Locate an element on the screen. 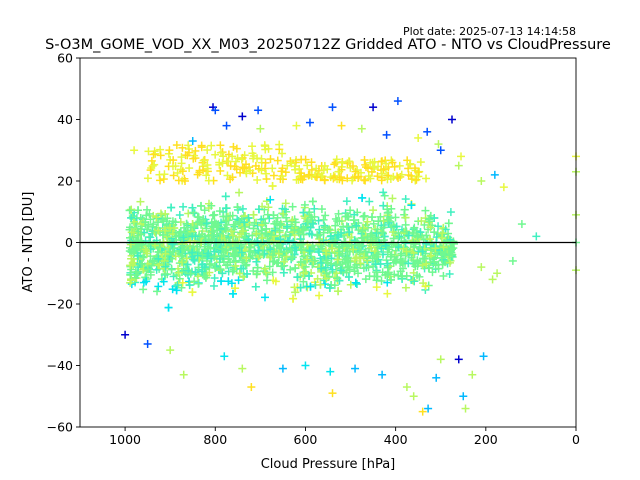  x-tick-label: 400 is located at coordinates (396, 439).